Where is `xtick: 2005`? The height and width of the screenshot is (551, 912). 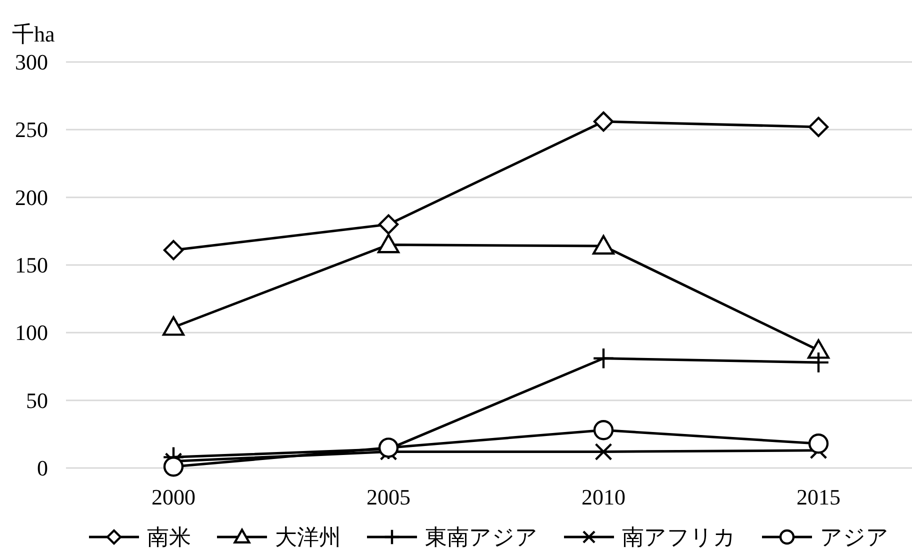
xtick: 2005 is located at coordinates (388, 497).